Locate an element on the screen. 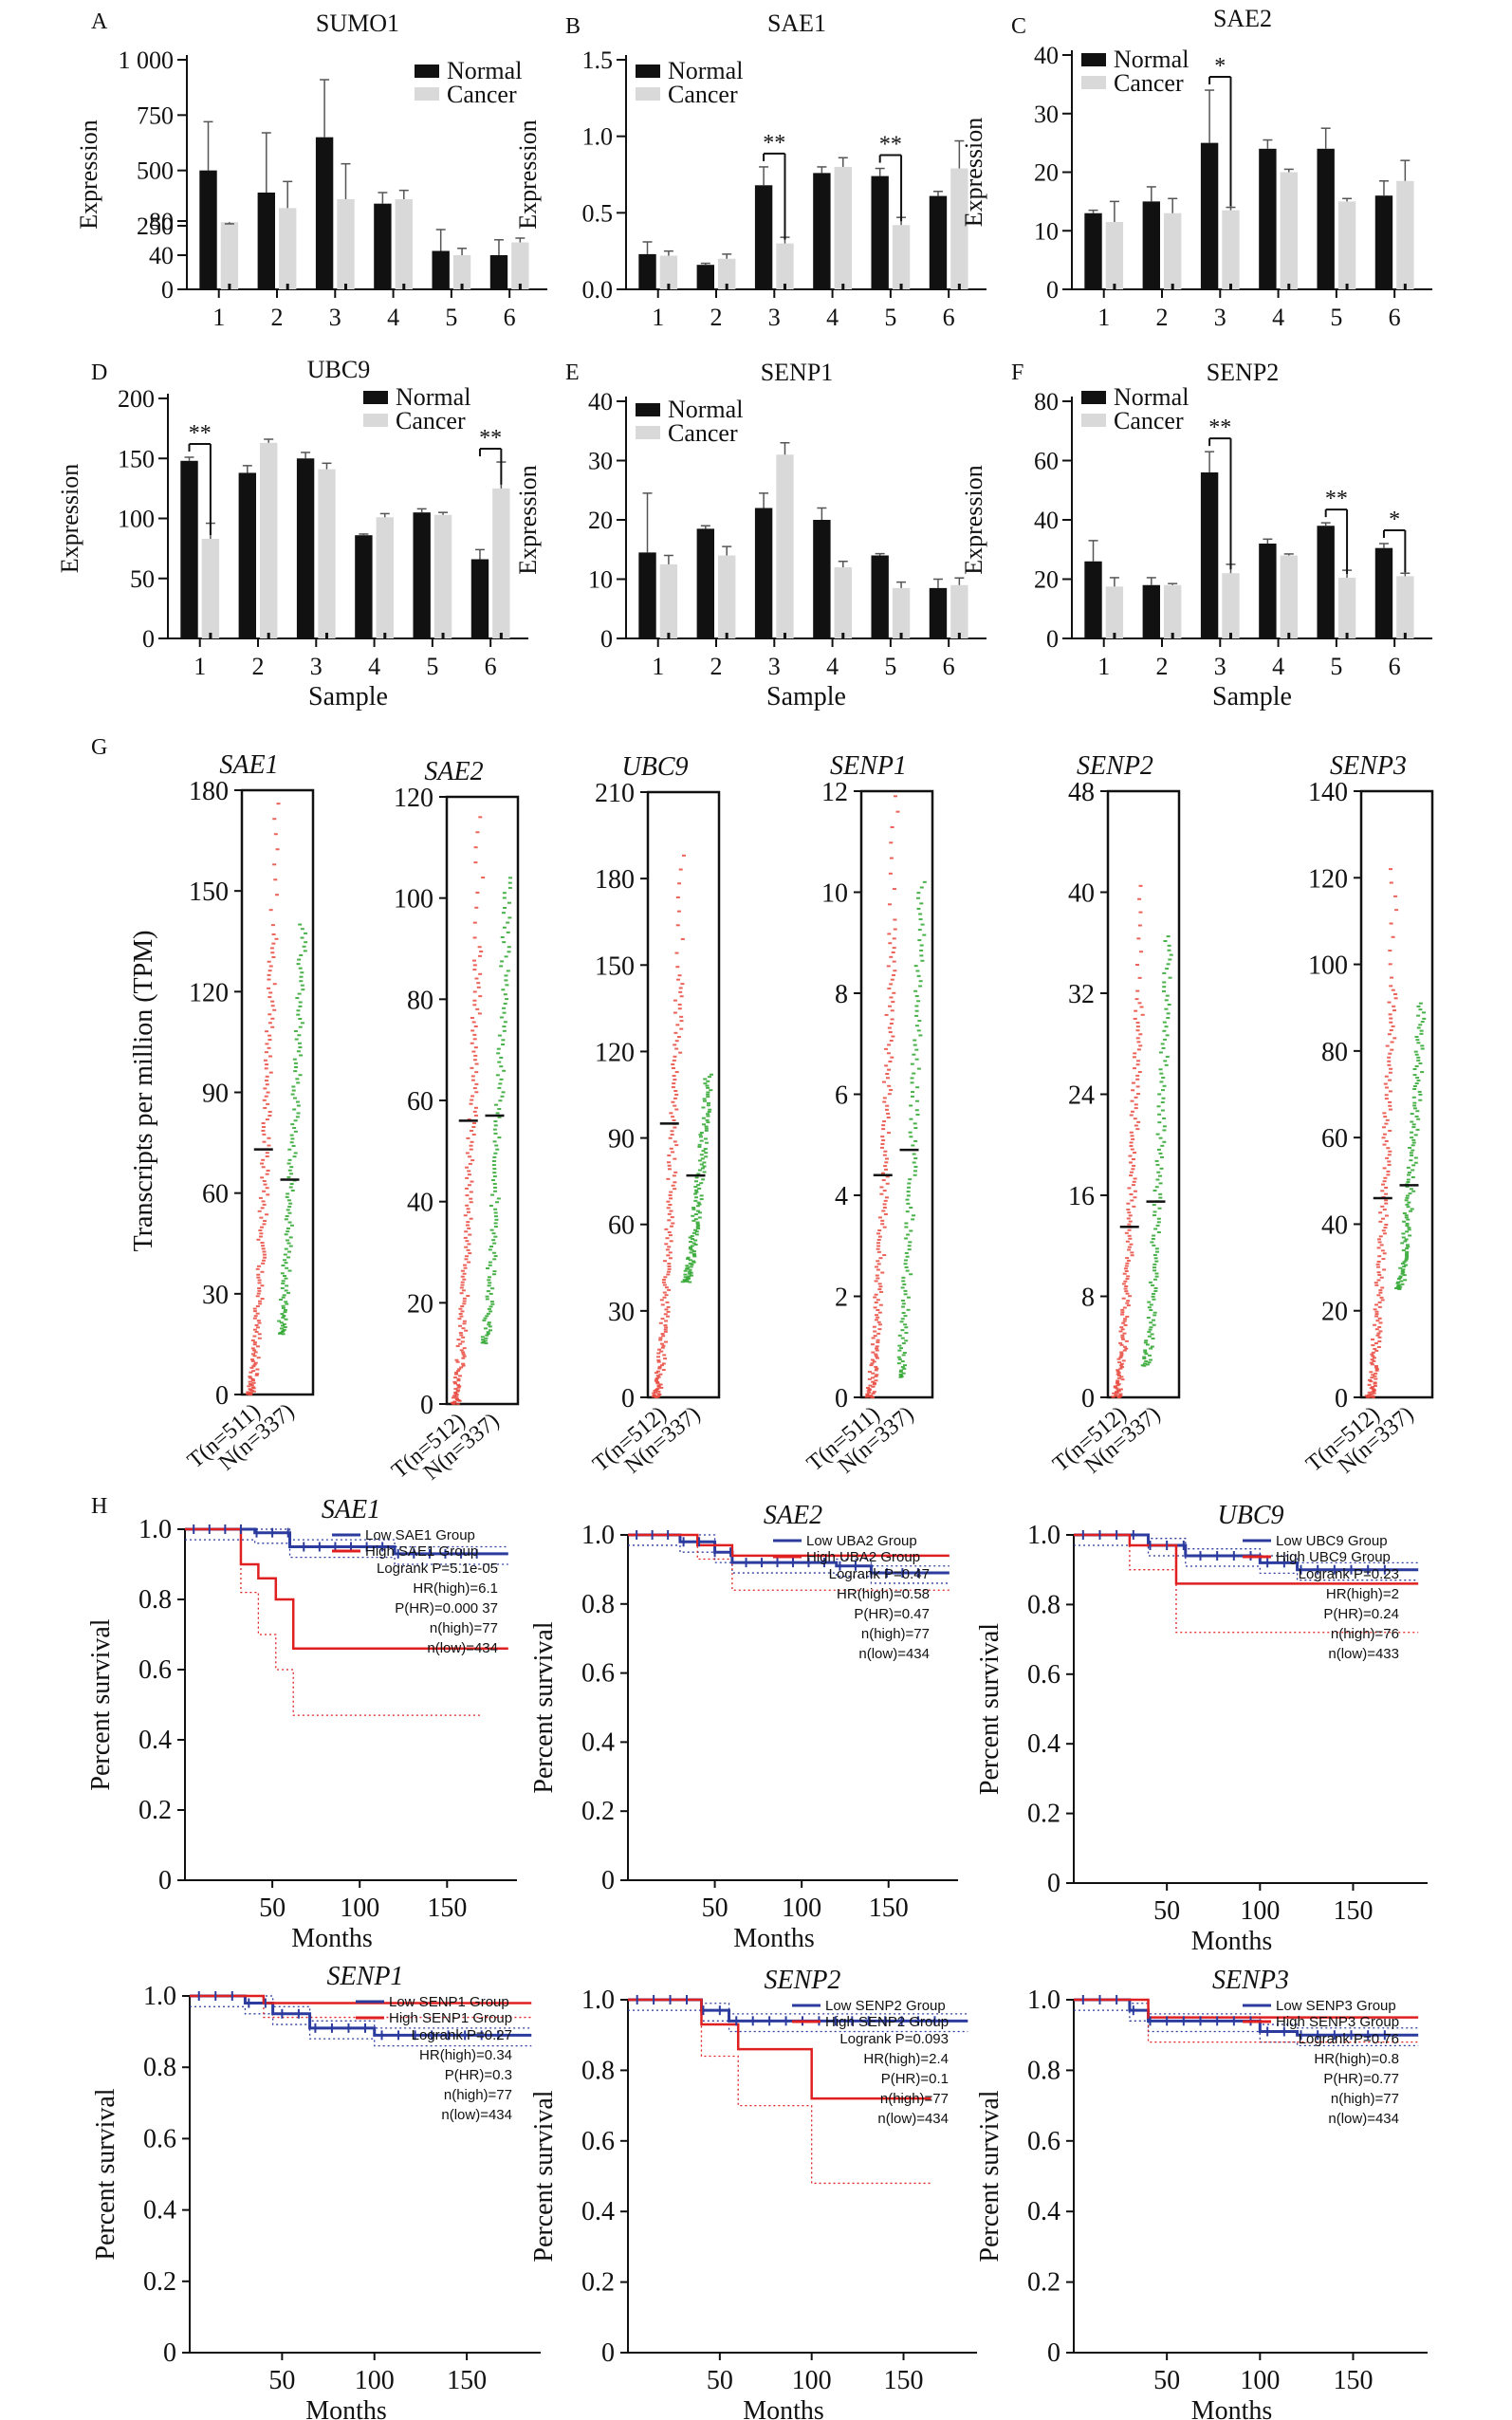  high-curve is located at coordinates (346, 1589).